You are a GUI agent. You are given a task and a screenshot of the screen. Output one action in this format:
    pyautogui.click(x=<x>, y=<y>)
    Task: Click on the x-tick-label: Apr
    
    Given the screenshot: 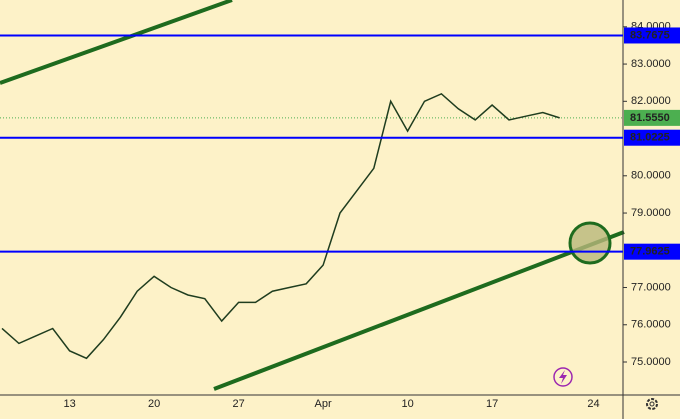 What is the action you would take?
    pyautogui.click(x=323, y=404)
    